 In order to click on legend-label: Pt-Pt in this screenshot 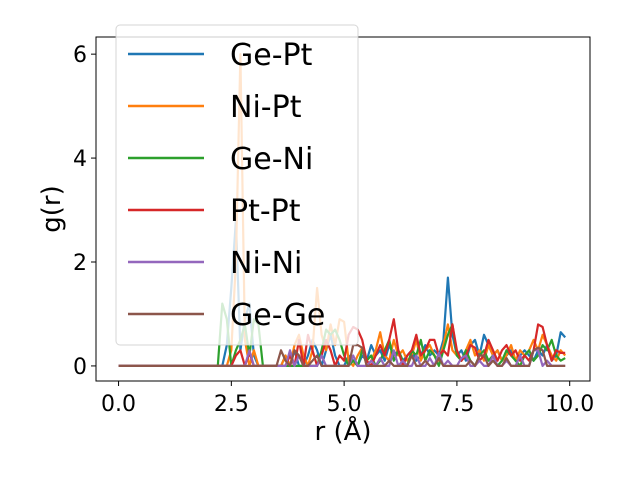, I will do `click(265, 211)`.